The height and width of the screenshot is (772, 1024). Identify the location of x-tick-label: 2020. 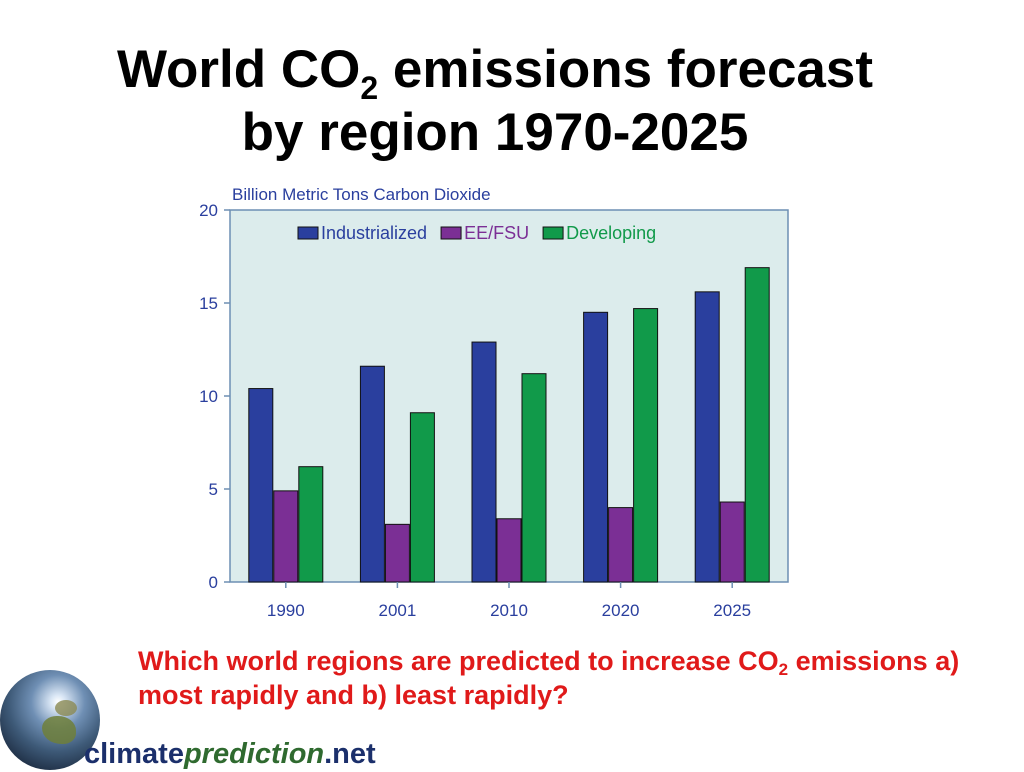
(621, 610).